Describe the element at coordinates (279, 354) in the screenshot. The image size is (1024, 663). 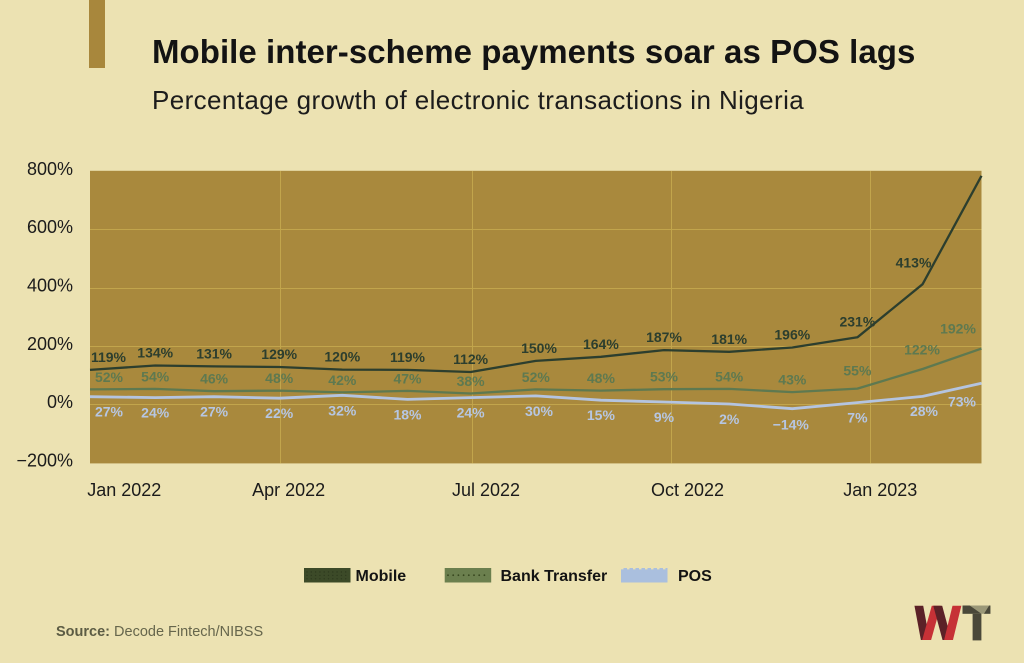
I see `svg-text: 129%` at that location.